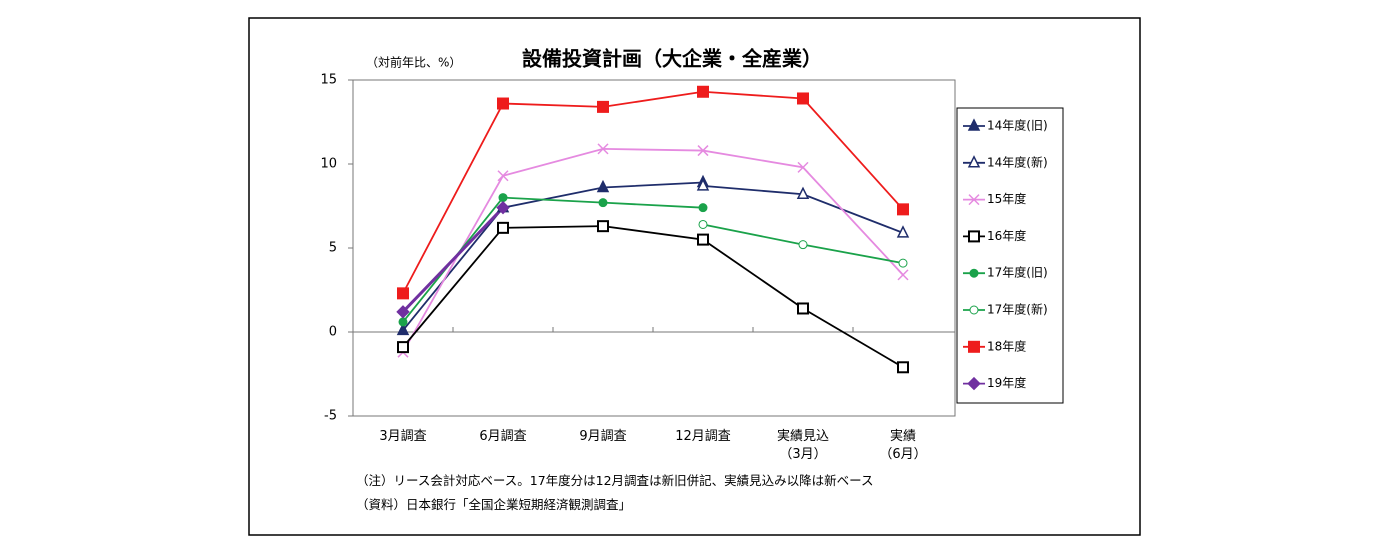  Describe the element at coordinates (1006, 235) in the screenshot. I see `legend-label: 16年度` at that location.